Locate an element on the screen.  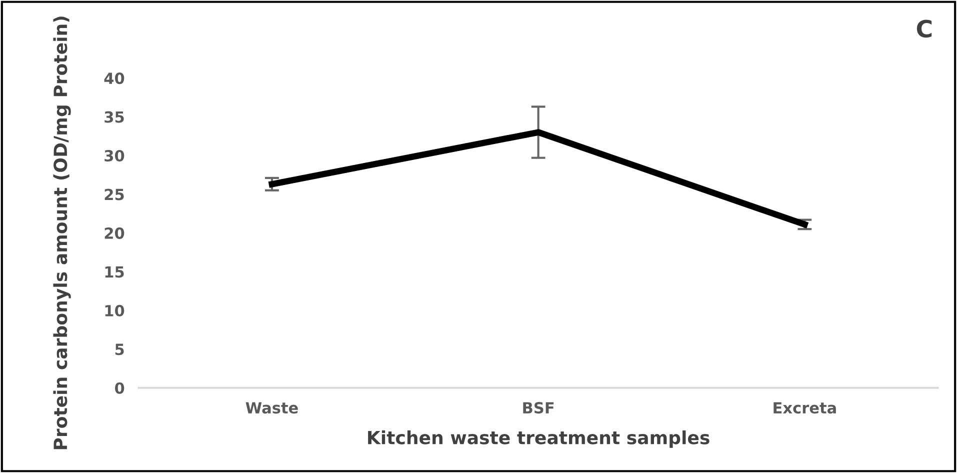
y-tick-label: 20 is located at coordinates (114, 233).